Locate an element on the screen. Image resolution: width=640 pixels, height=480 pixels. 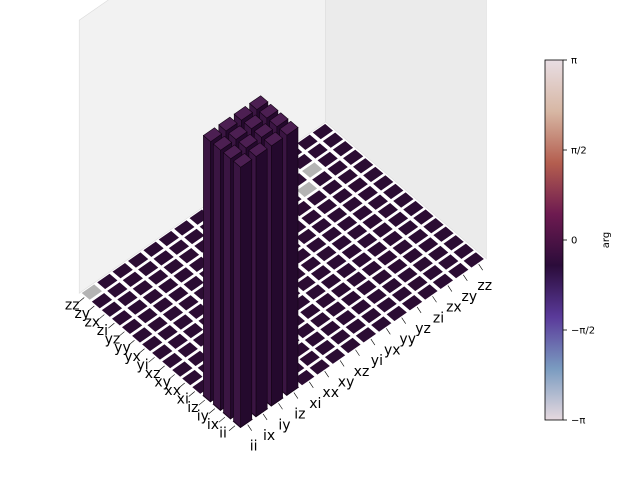
bar-ii-iy is located at coordinates (273, 269).